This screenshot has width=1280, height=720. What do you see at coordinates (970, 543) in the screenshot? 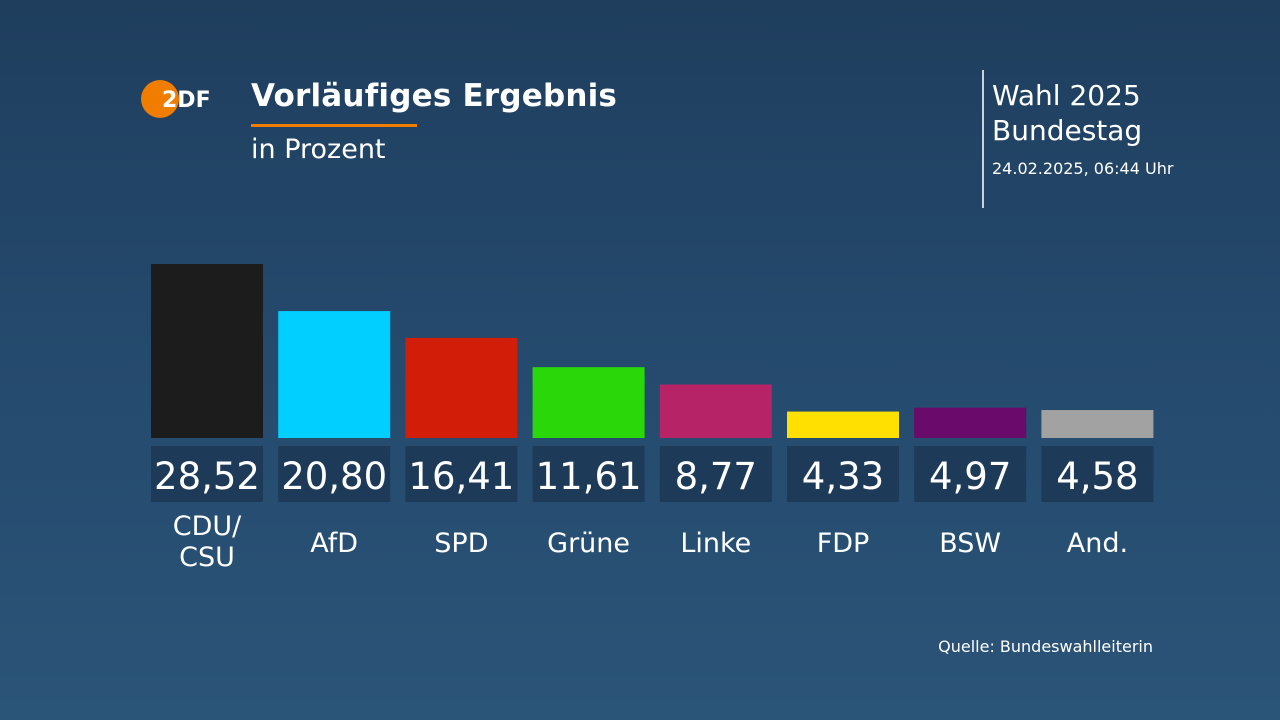
I see `category-label-6: BSW` at bounding box center [970, 543].